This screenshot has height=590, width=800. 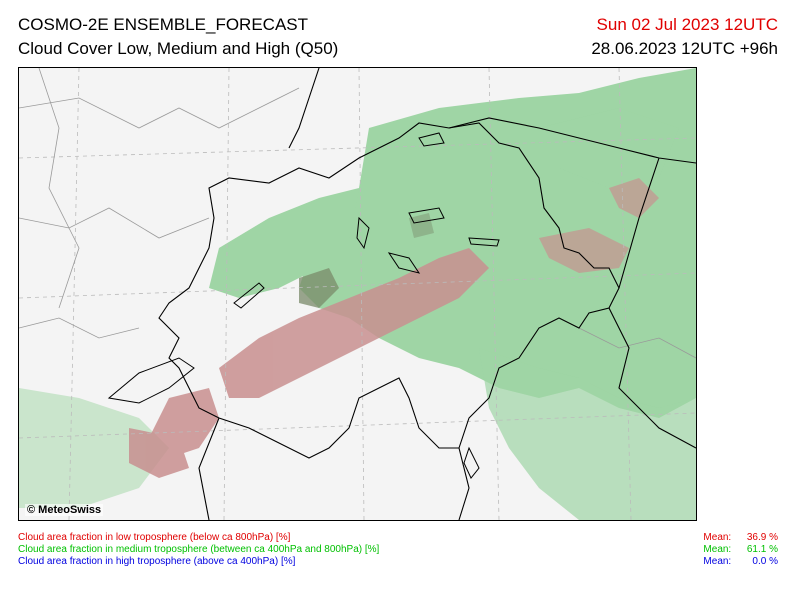 I want to click on mean-medium-cloud: Mean: 61.1 %, so click(x=735, y=550).